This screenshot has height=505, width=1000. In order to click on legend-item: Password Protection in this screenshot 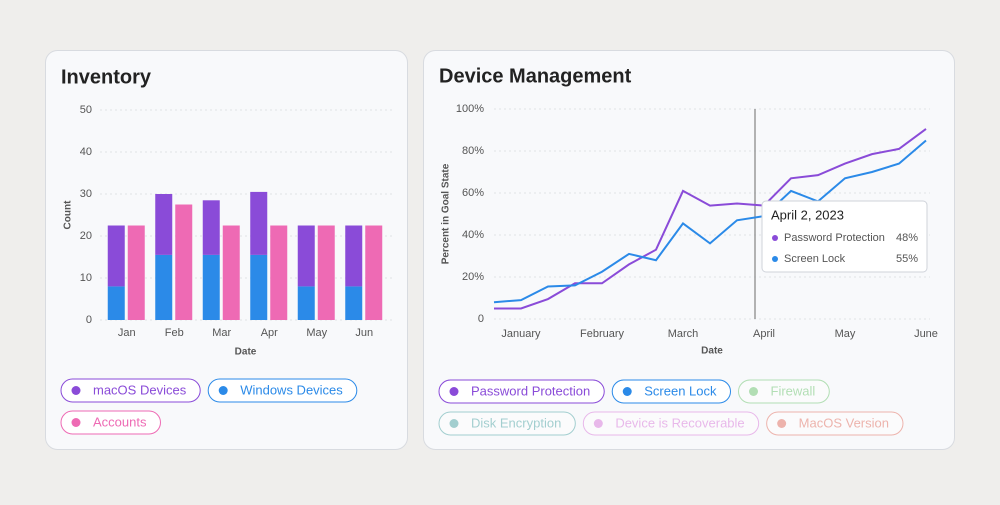, I will do `click(521, 391)`.